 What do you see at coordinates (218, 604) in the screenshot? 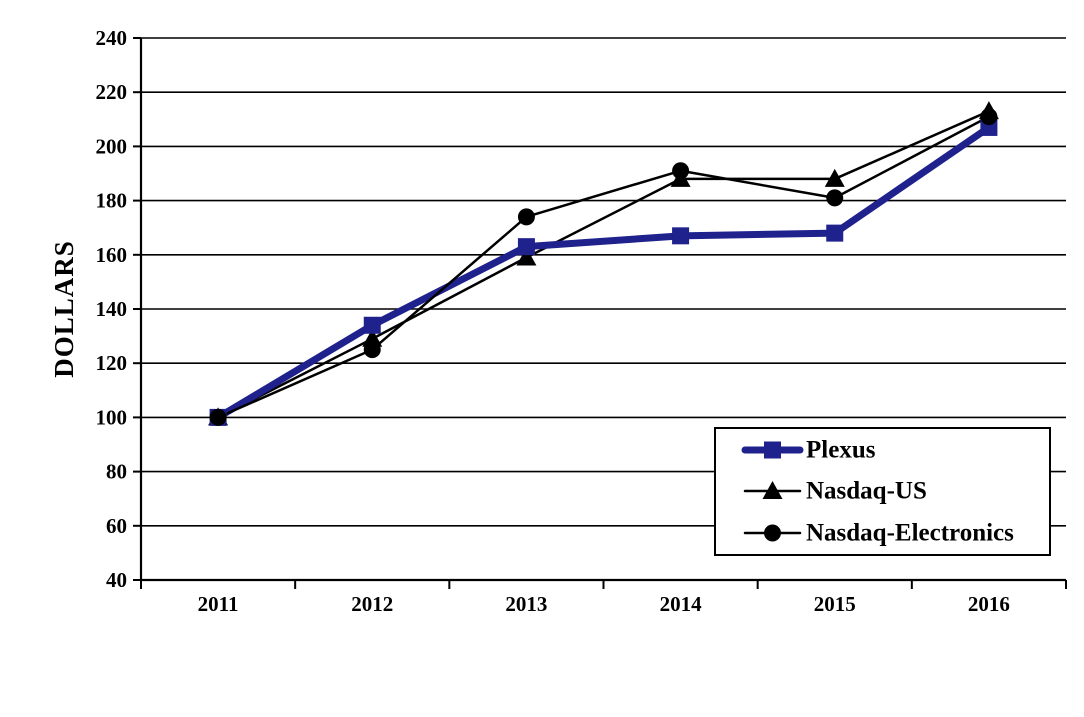
I see `x-tick-label: 2011` at bounding box center [218, 604].